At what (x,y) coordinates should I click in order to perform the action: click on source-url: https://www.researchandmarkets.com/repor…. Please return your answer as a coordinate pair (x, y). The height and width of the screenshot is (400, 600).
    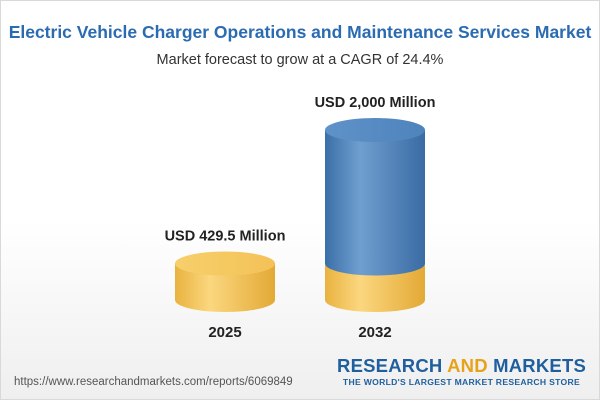
    Looking at the image, I should click on (153, 382).